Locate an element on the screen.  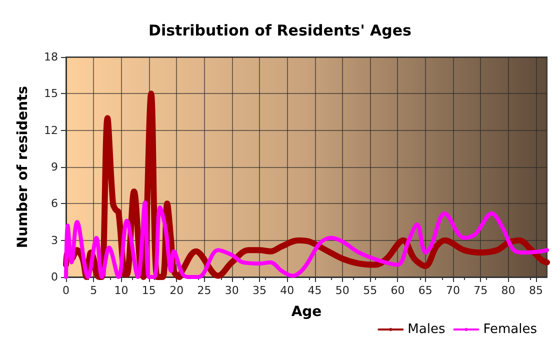
x-tick-label: 85 is located at coordinates (535, 290).